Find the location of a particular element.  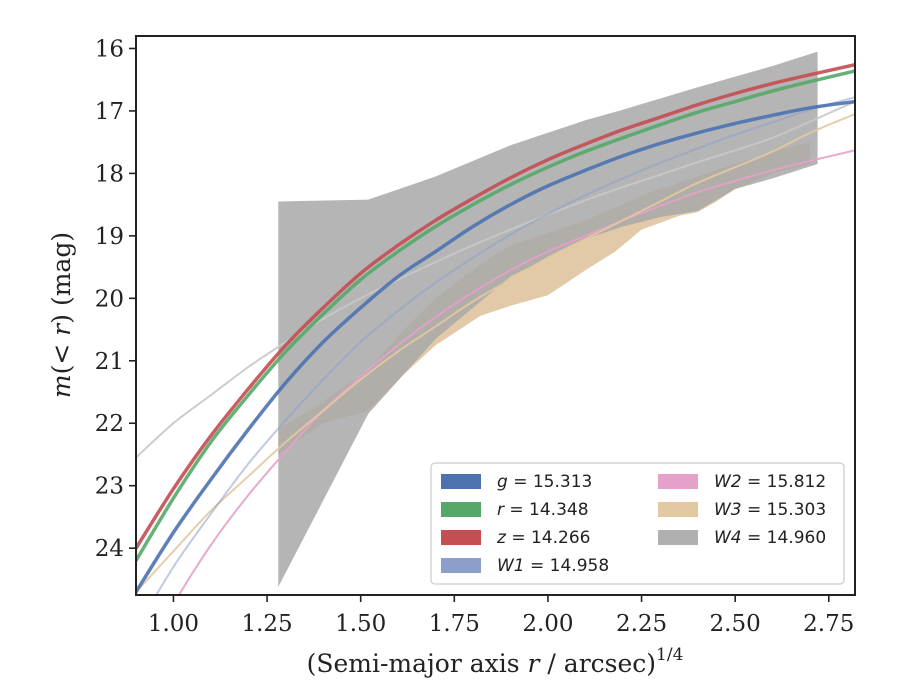

legend-swatch-r is located at coordinates (461, 509).